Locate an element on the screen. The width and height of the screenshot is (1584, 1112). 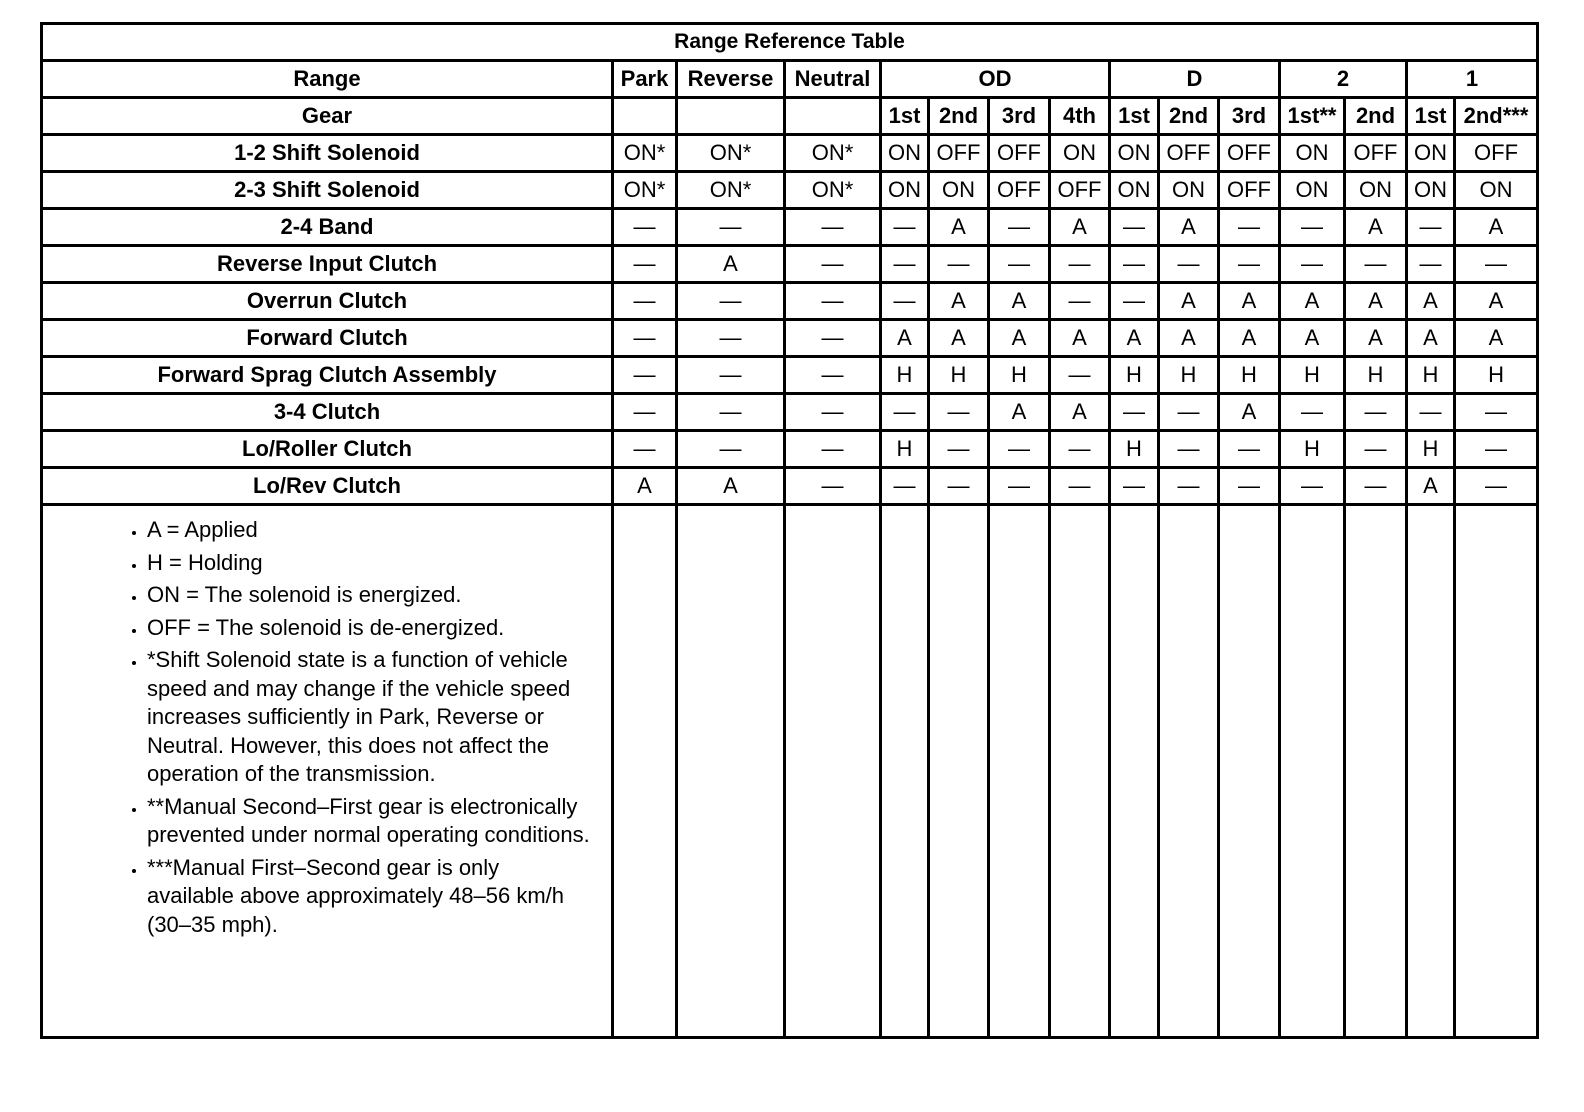
data-row: 3-4 Clutch — — — — — A A — — A — — — — is located at coordinates (790, 412).